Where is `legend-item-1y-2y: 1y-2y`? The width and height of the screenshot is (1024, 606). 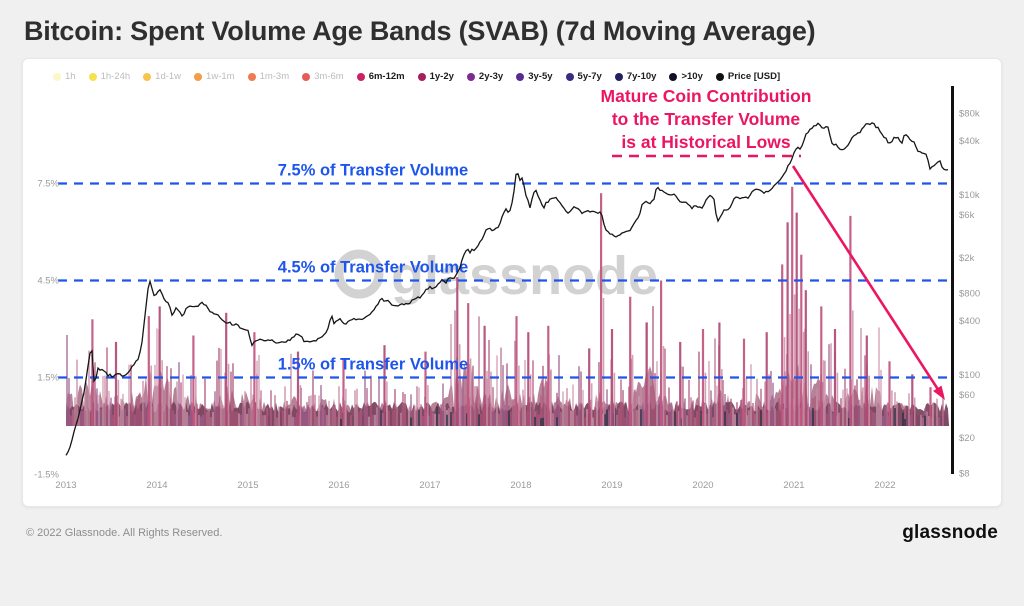
legend-item-1y-2y: 1y-2y is located at coordinates (435, 76).